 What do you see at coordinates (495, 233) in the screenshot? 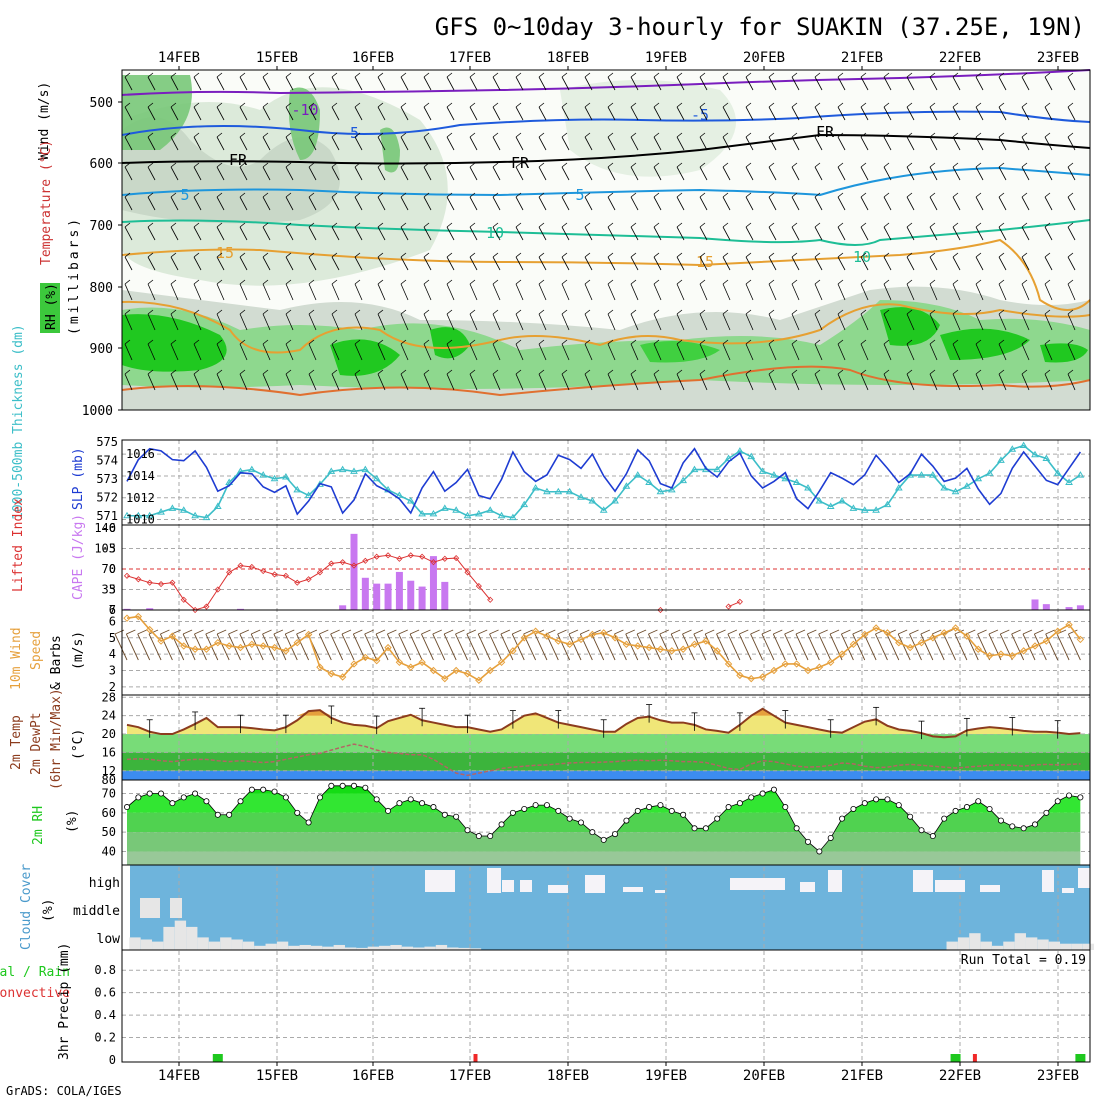
I see `contour-label: 10` at bounding box center [495, 233].